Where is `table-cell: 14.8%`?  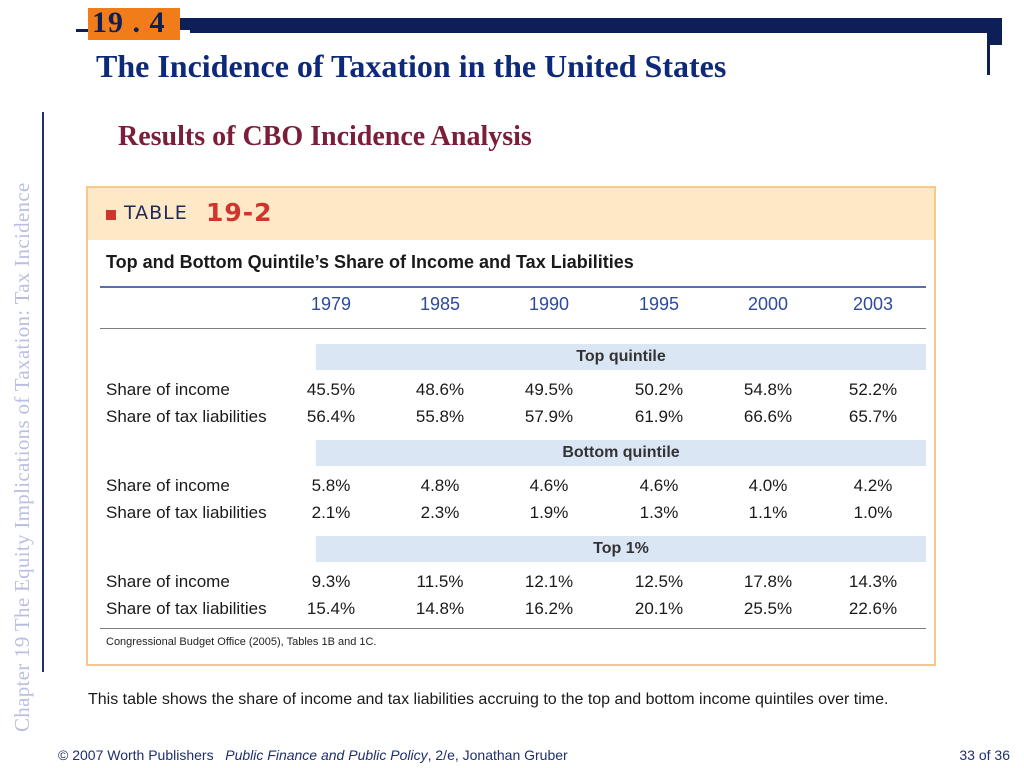 table-cell: 14.8% is located at coordinates (440, 608).